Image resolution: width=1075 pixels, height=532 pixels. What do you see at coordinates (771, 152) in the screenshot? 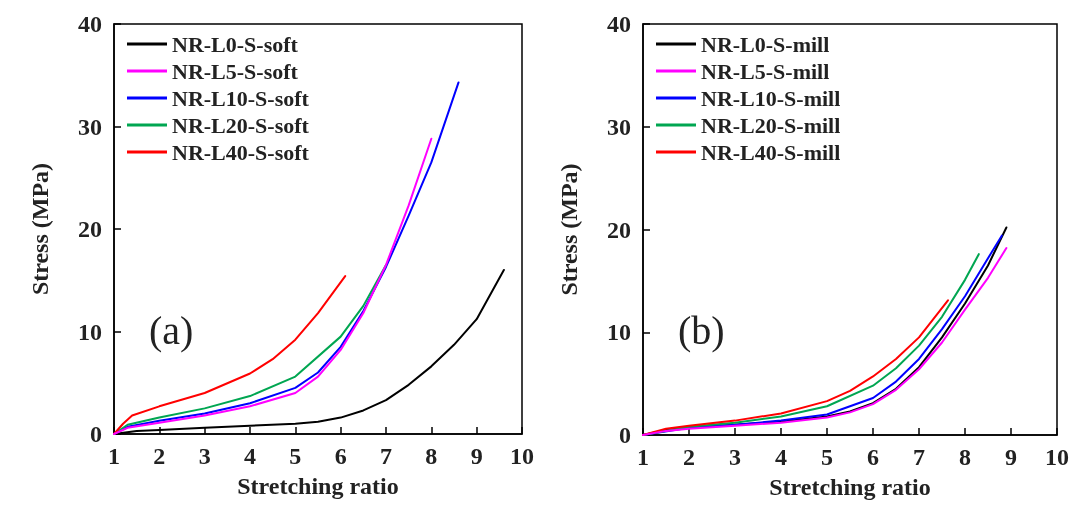
I see `legend-label: NR-L40-S-mill` at bounding box center [771, 152].